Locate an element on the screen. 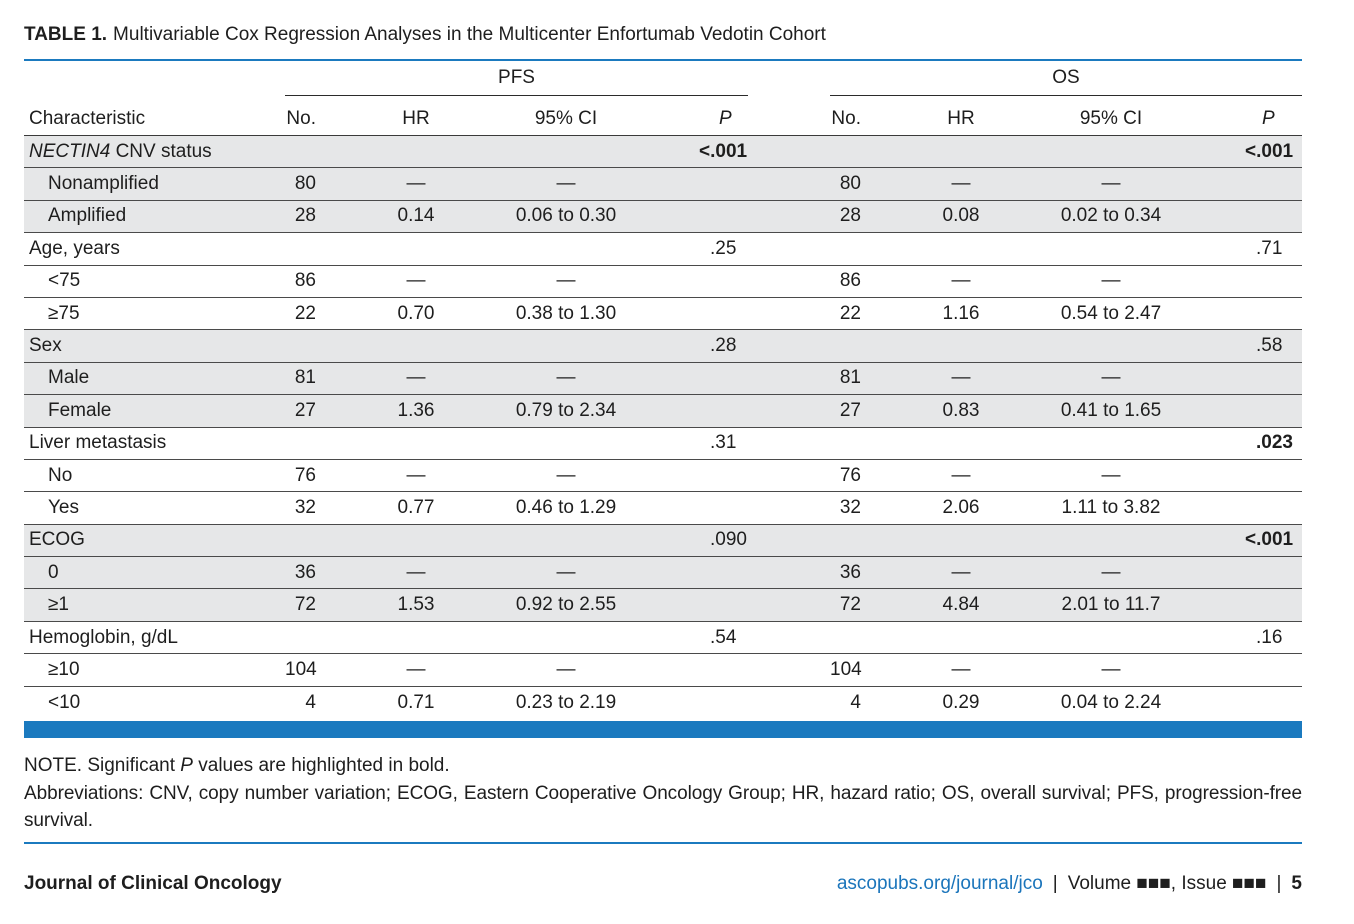  variable-name: ECOG is located at coordinates (57, 540).